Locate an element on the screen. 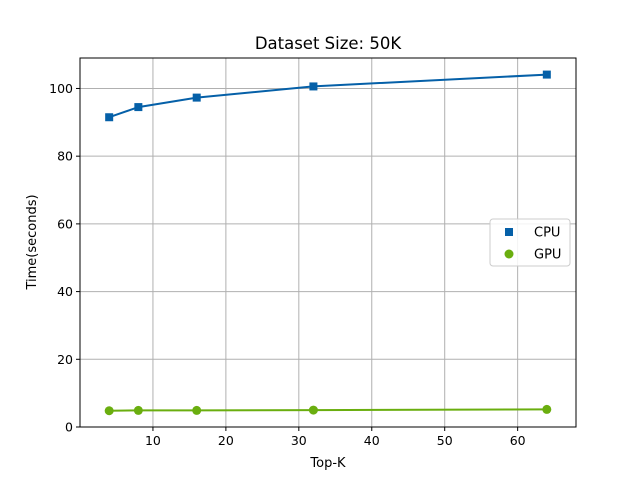 This screenshot has width=640, height=480. y-axis-label: Time(seconds) is located at coordinates (32, 242).